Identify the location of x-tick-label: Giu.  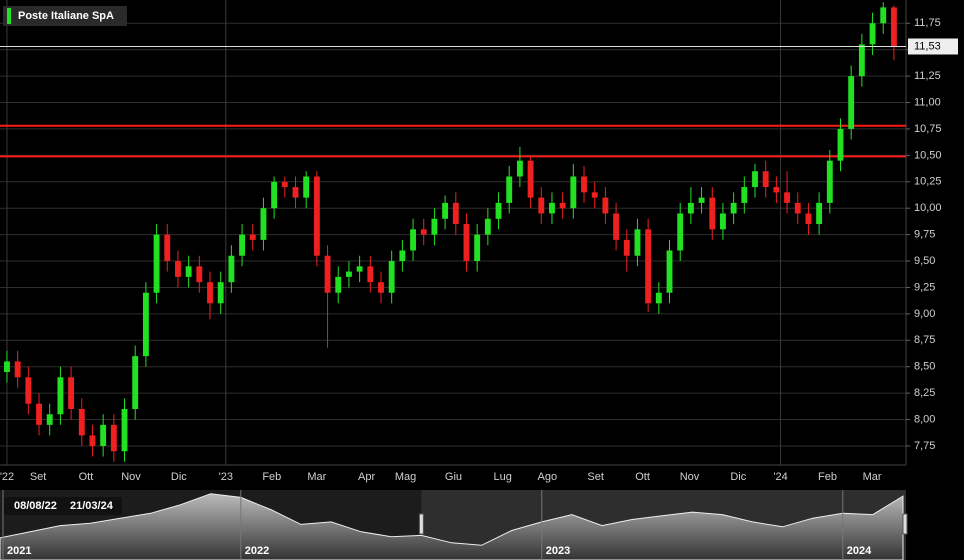
(453, 477).